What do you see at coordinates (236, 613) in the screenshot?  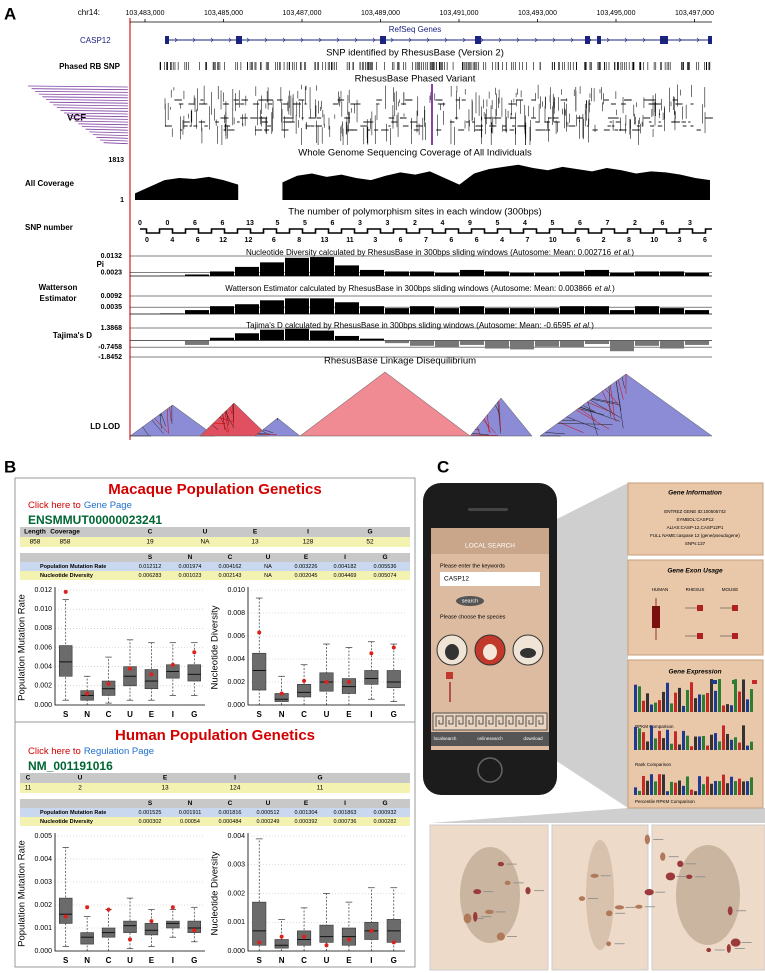 I see `y-tick-label: 0.008` at bounding box center [236, 613].